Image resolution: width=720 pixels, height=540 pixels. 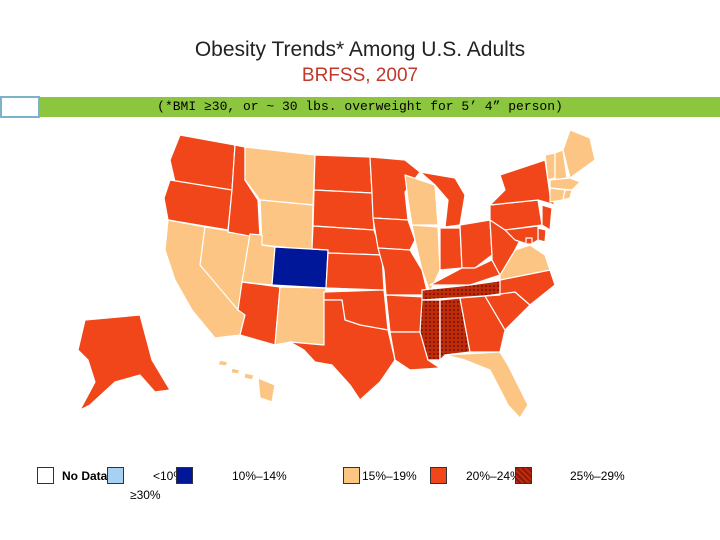 I want to click on legend-label-10-14: 10%–14%, so click(x=259, y=476).